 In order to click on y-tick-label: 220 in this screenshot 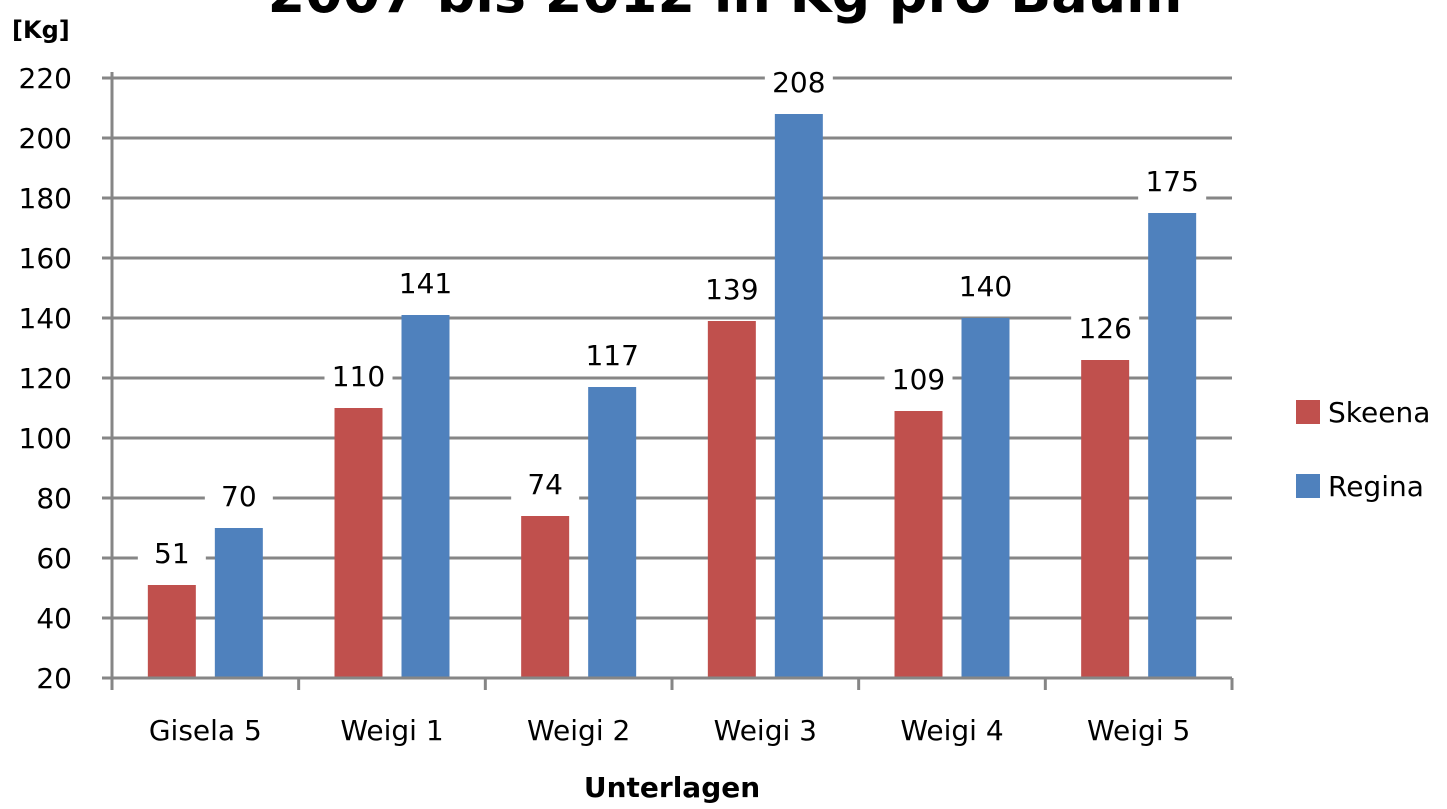, I will do `click(45, 78)`.